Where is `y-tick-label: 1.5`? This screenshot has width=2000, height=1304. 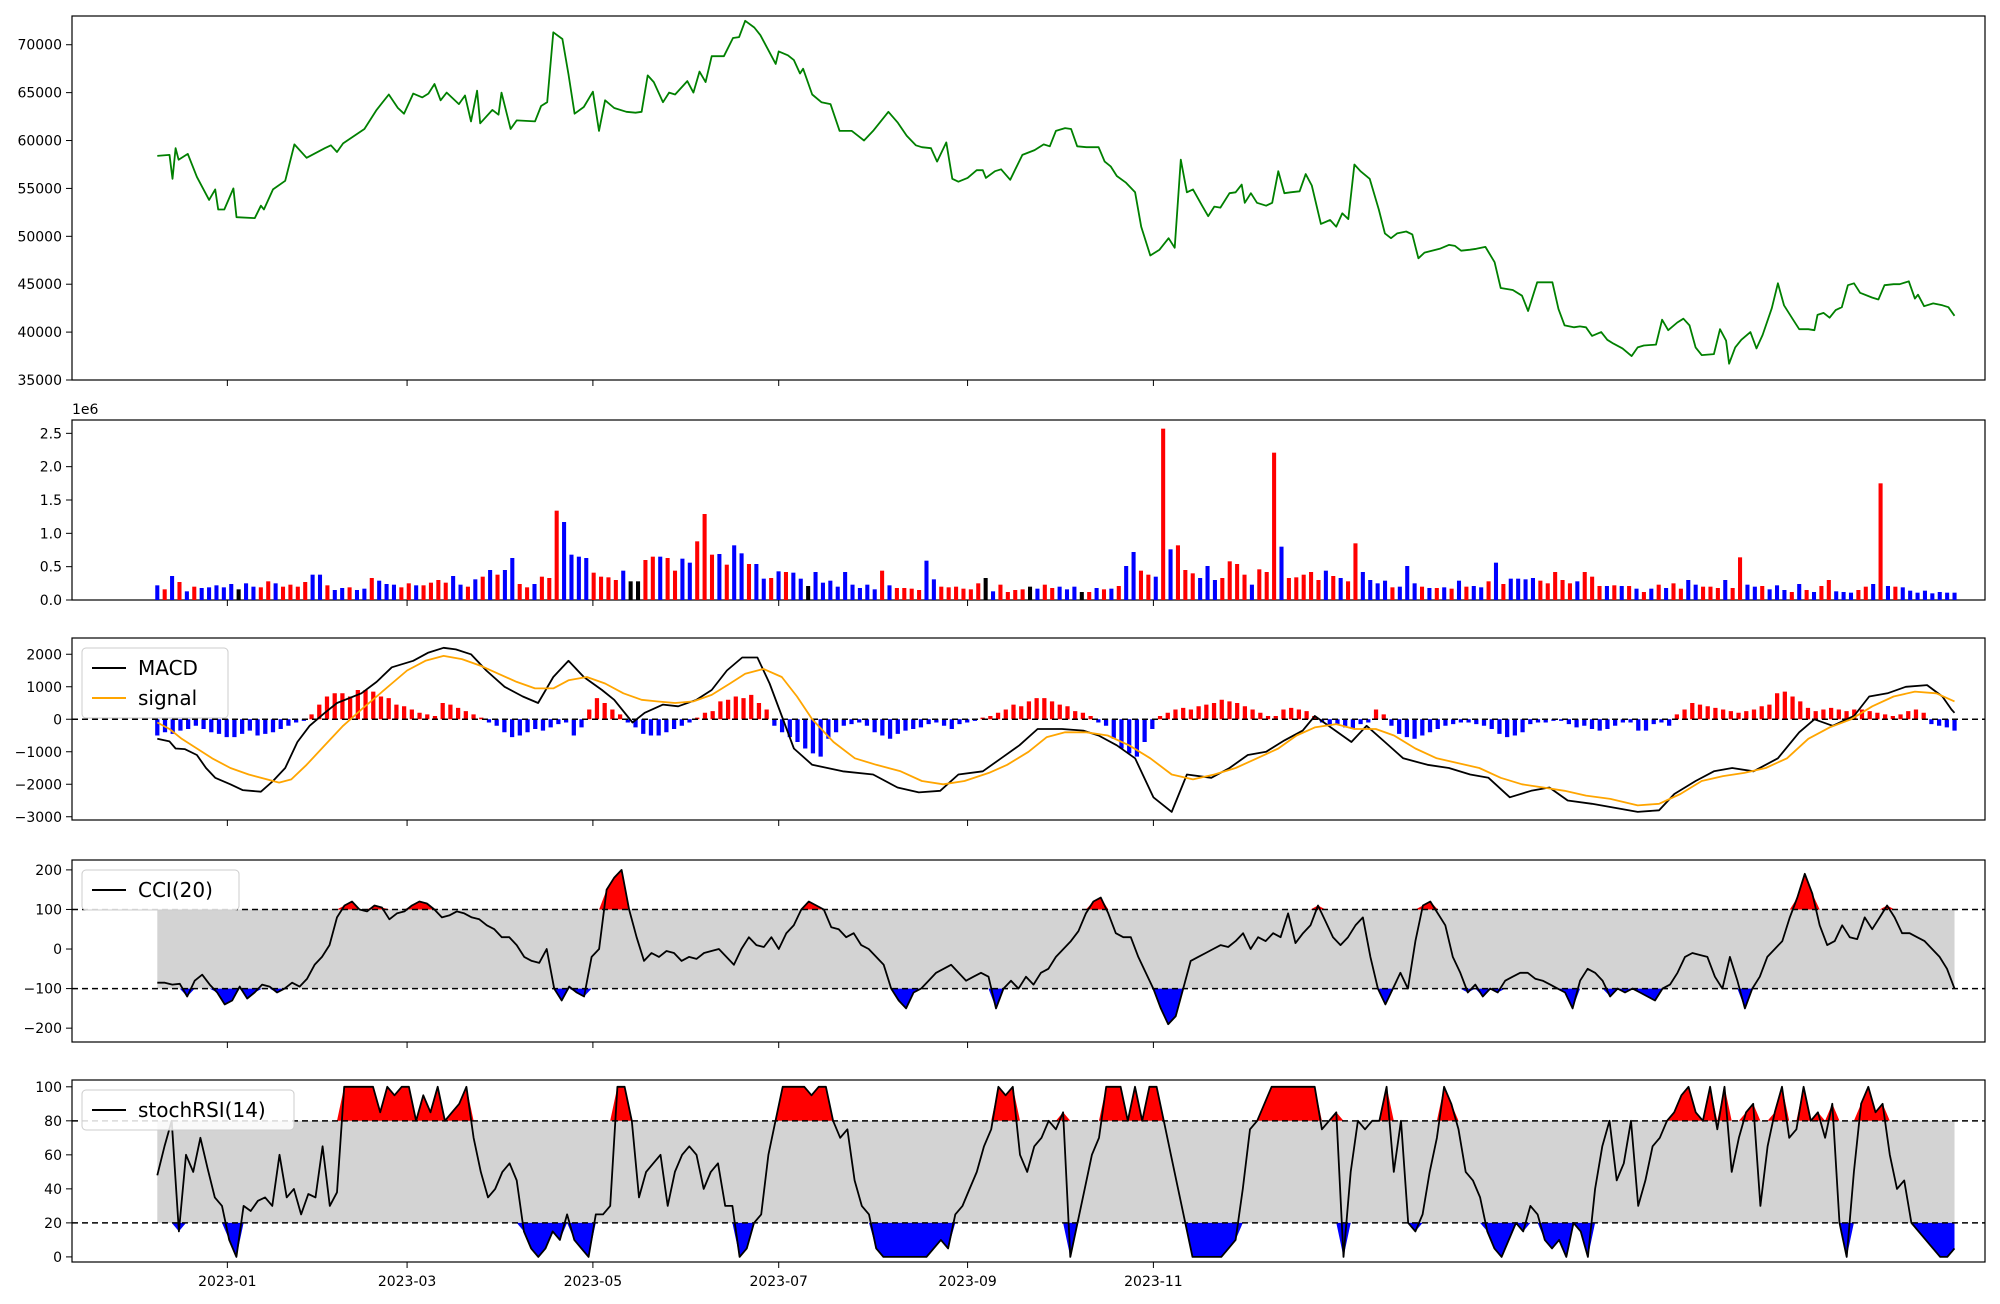
y-tick-label: 1.5 is located at coordinates (51, 501).